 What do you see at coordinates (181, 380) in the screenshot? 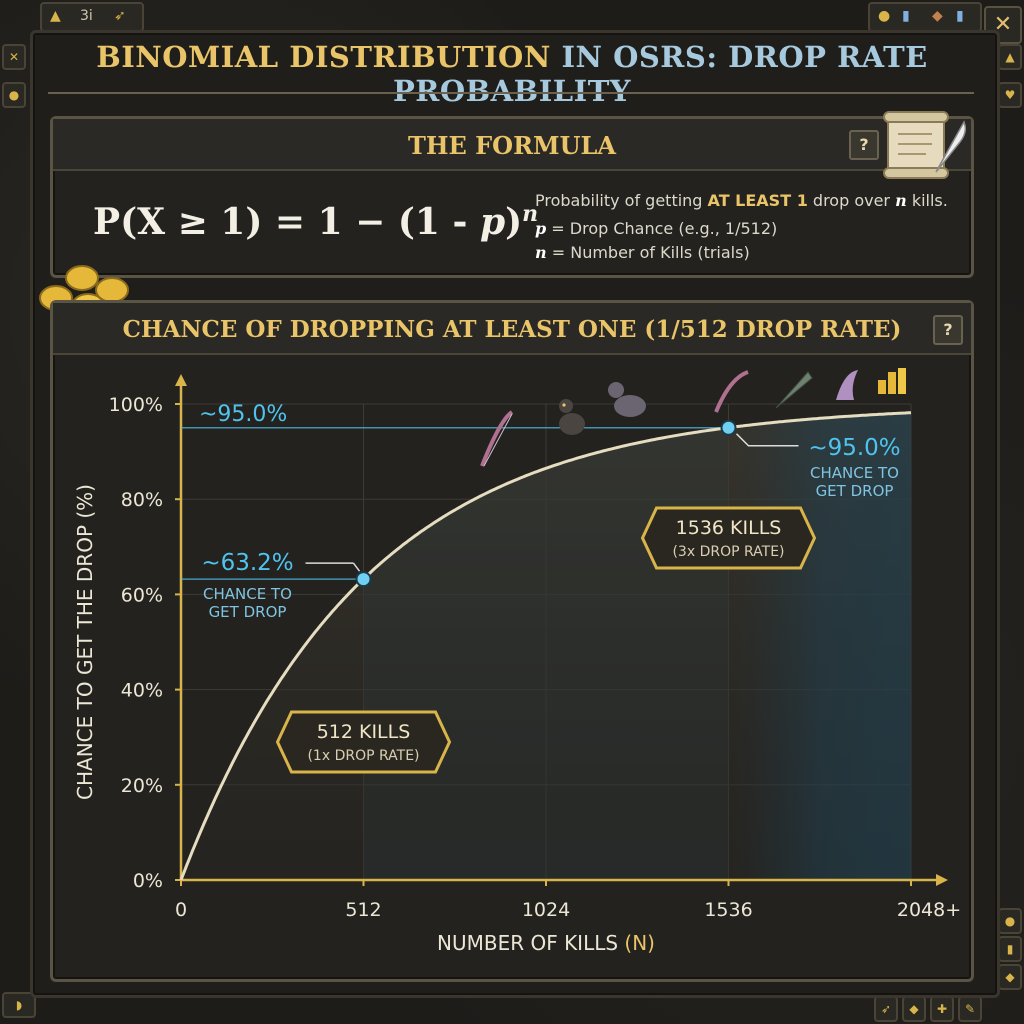
I see `y-axis-arrow` at bounding box center [181, 380].